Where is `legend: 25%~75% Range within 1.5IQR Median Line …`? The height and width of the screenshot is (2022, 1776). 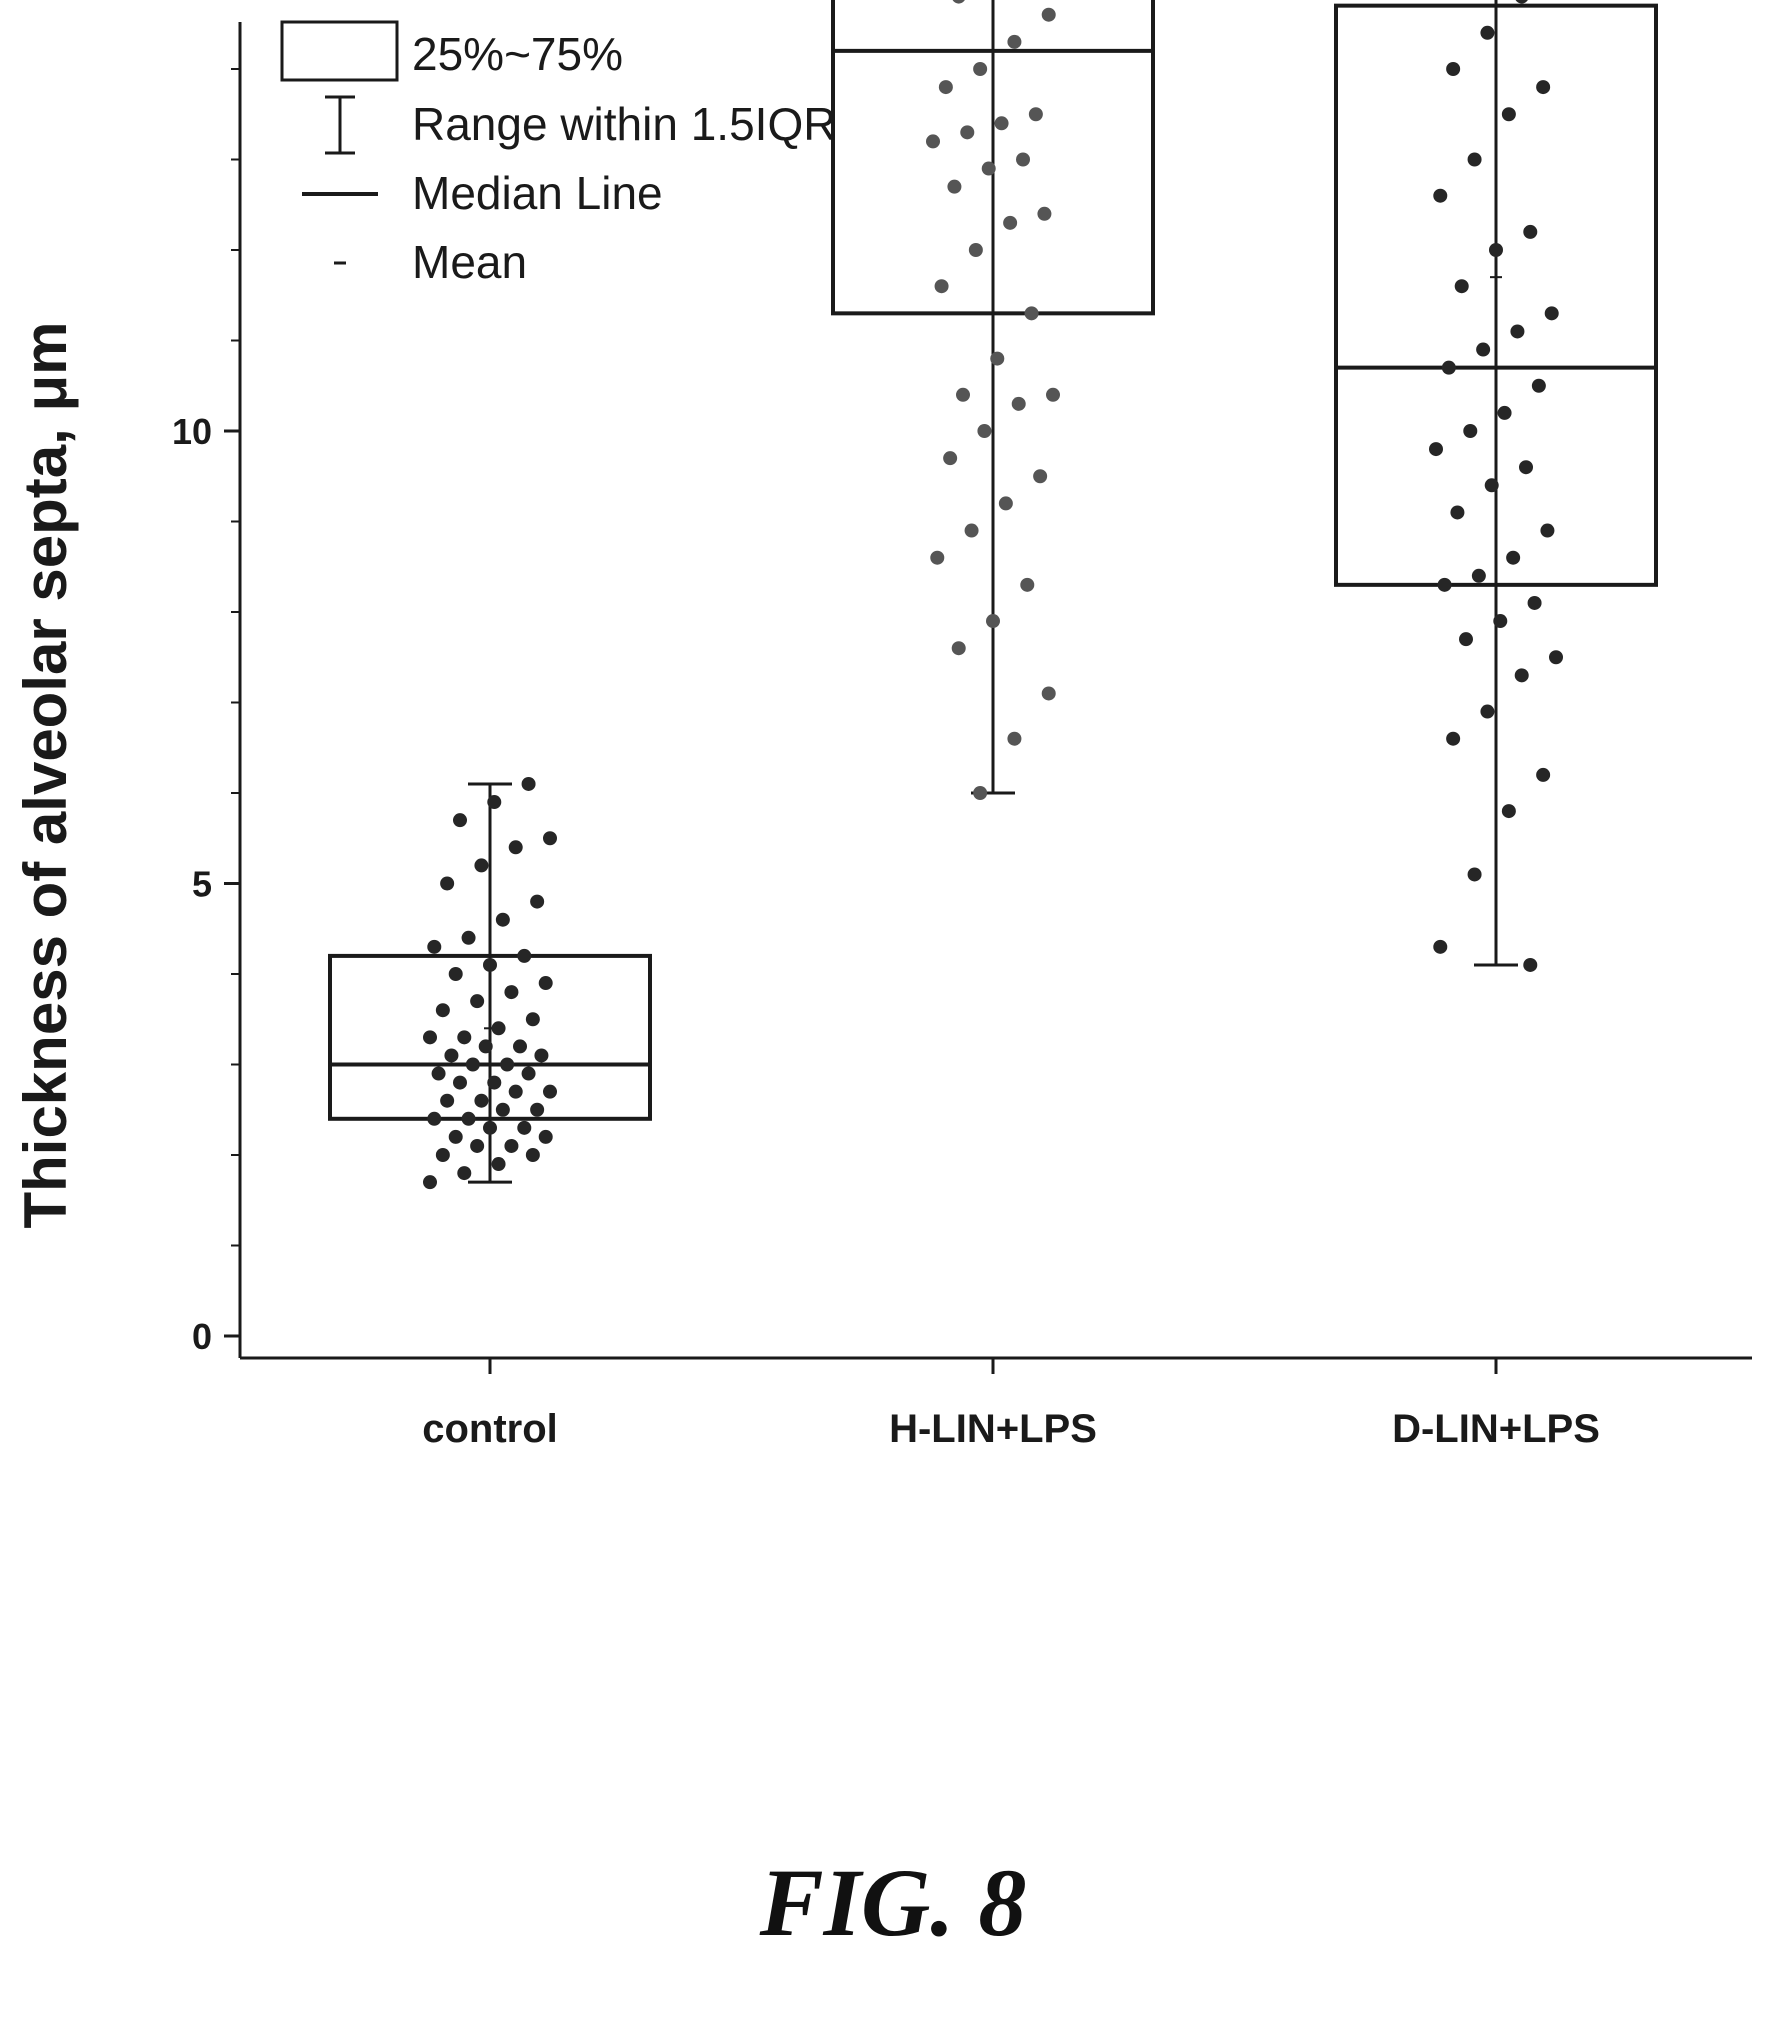
legend: 25%~75% Range within 1.5IQR Median Line … is located at coordinates (558, 154).